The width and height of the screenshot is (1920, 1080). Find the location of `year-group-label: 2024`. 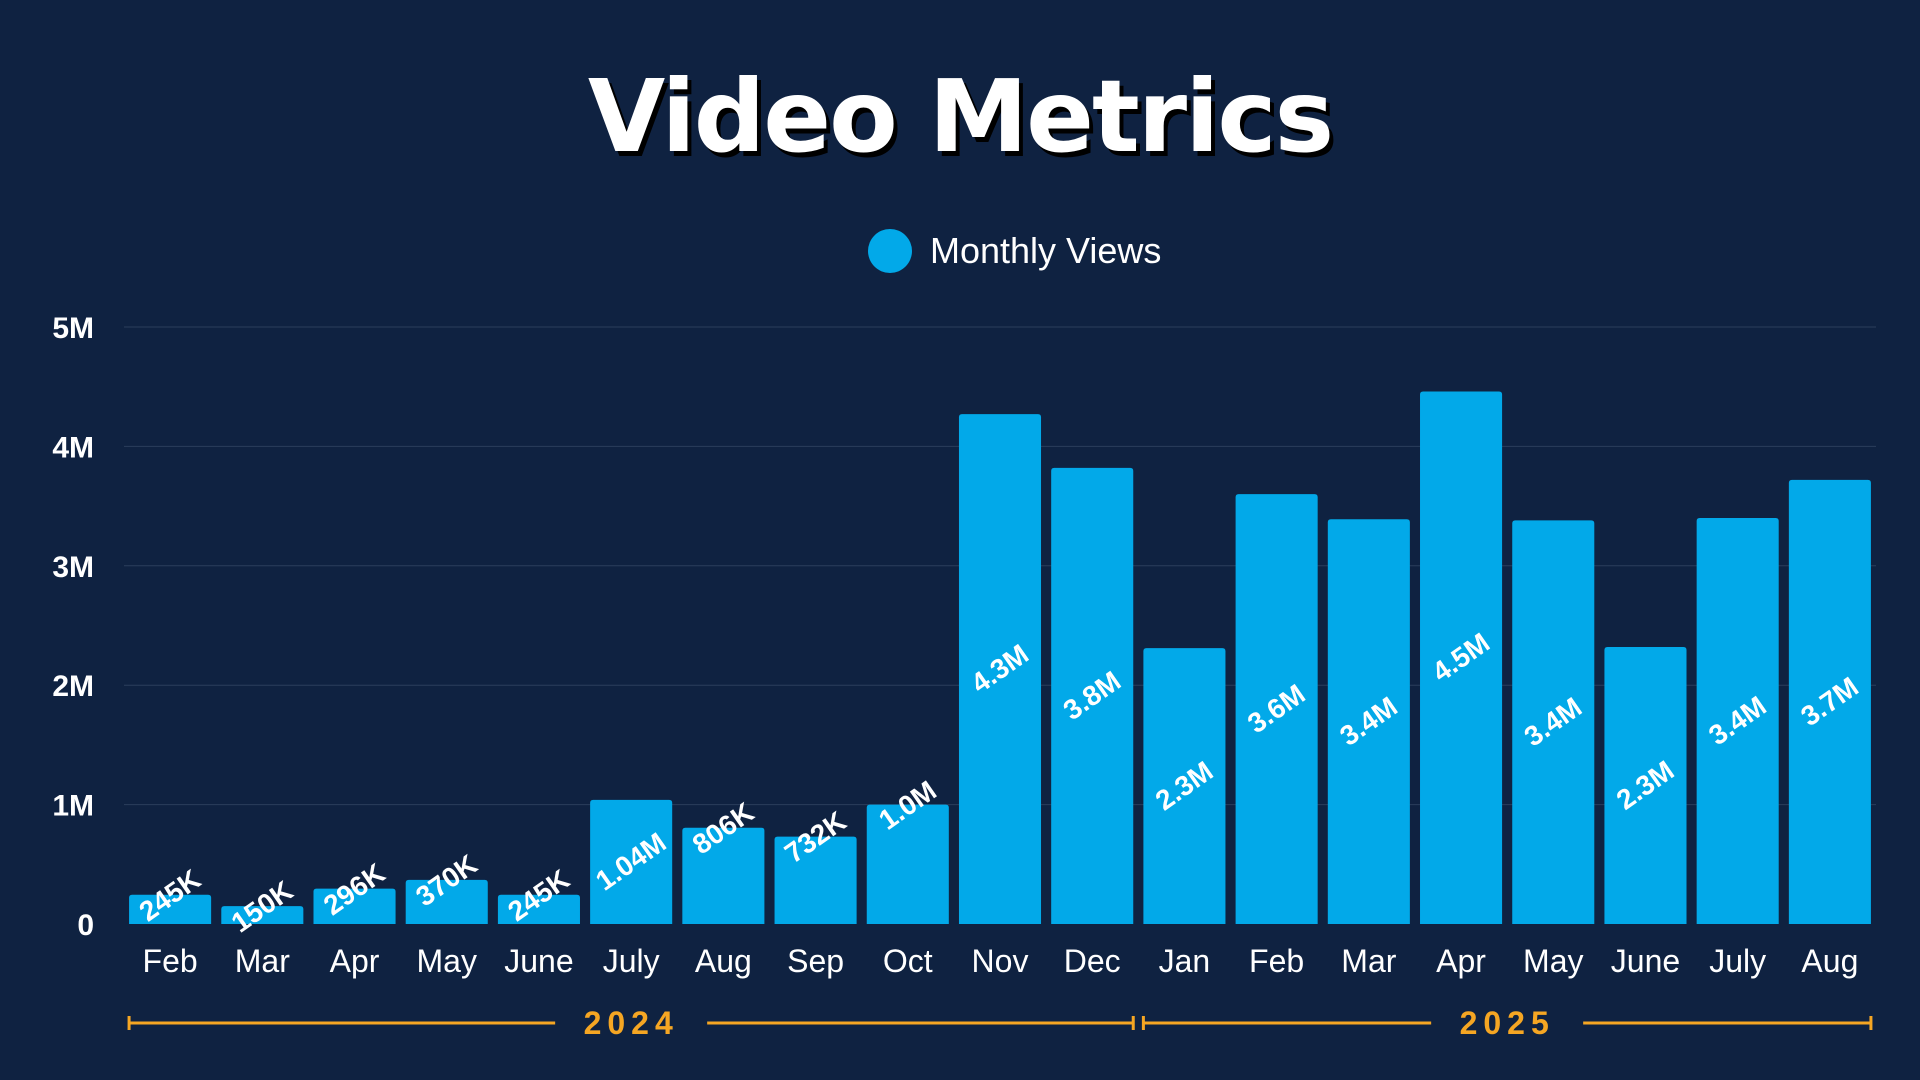

year-group-label: 2024 is located at coordinates (631, 1023).